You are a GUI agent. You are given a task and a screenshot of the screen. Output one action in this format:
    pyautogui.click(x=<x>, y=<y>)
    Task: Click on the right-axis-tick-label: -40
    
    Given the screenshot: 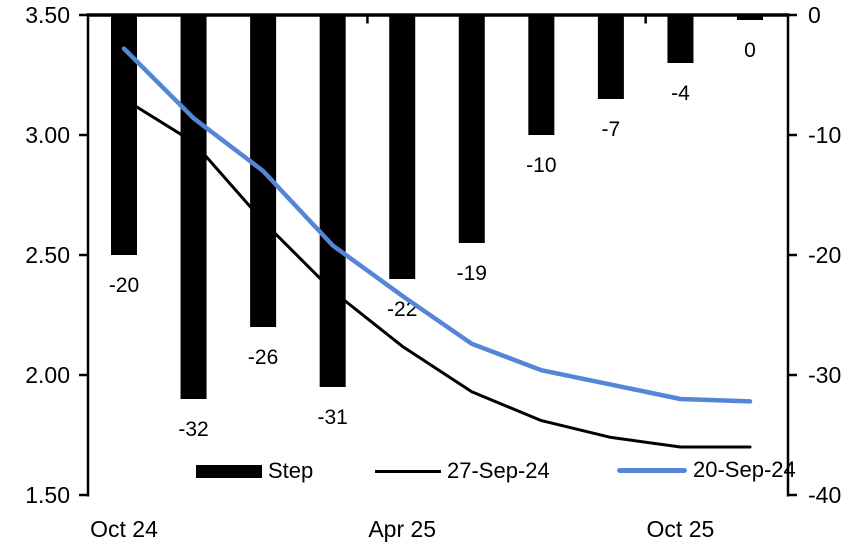 What is the action you would take?
    pyautogui.click(x=824, y=495)
    